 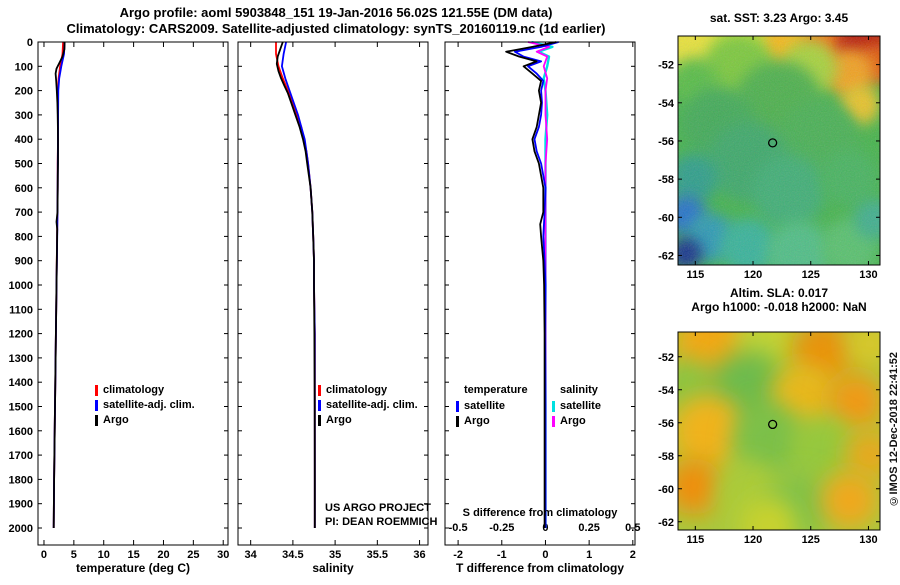 I want to click on svg-text: 1100, so click(x=21, y=310).